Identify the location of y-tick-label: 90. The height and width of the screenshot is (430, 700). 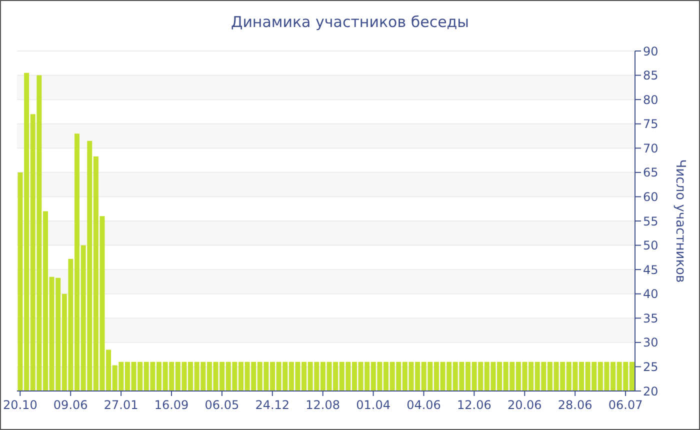
(650, 51).